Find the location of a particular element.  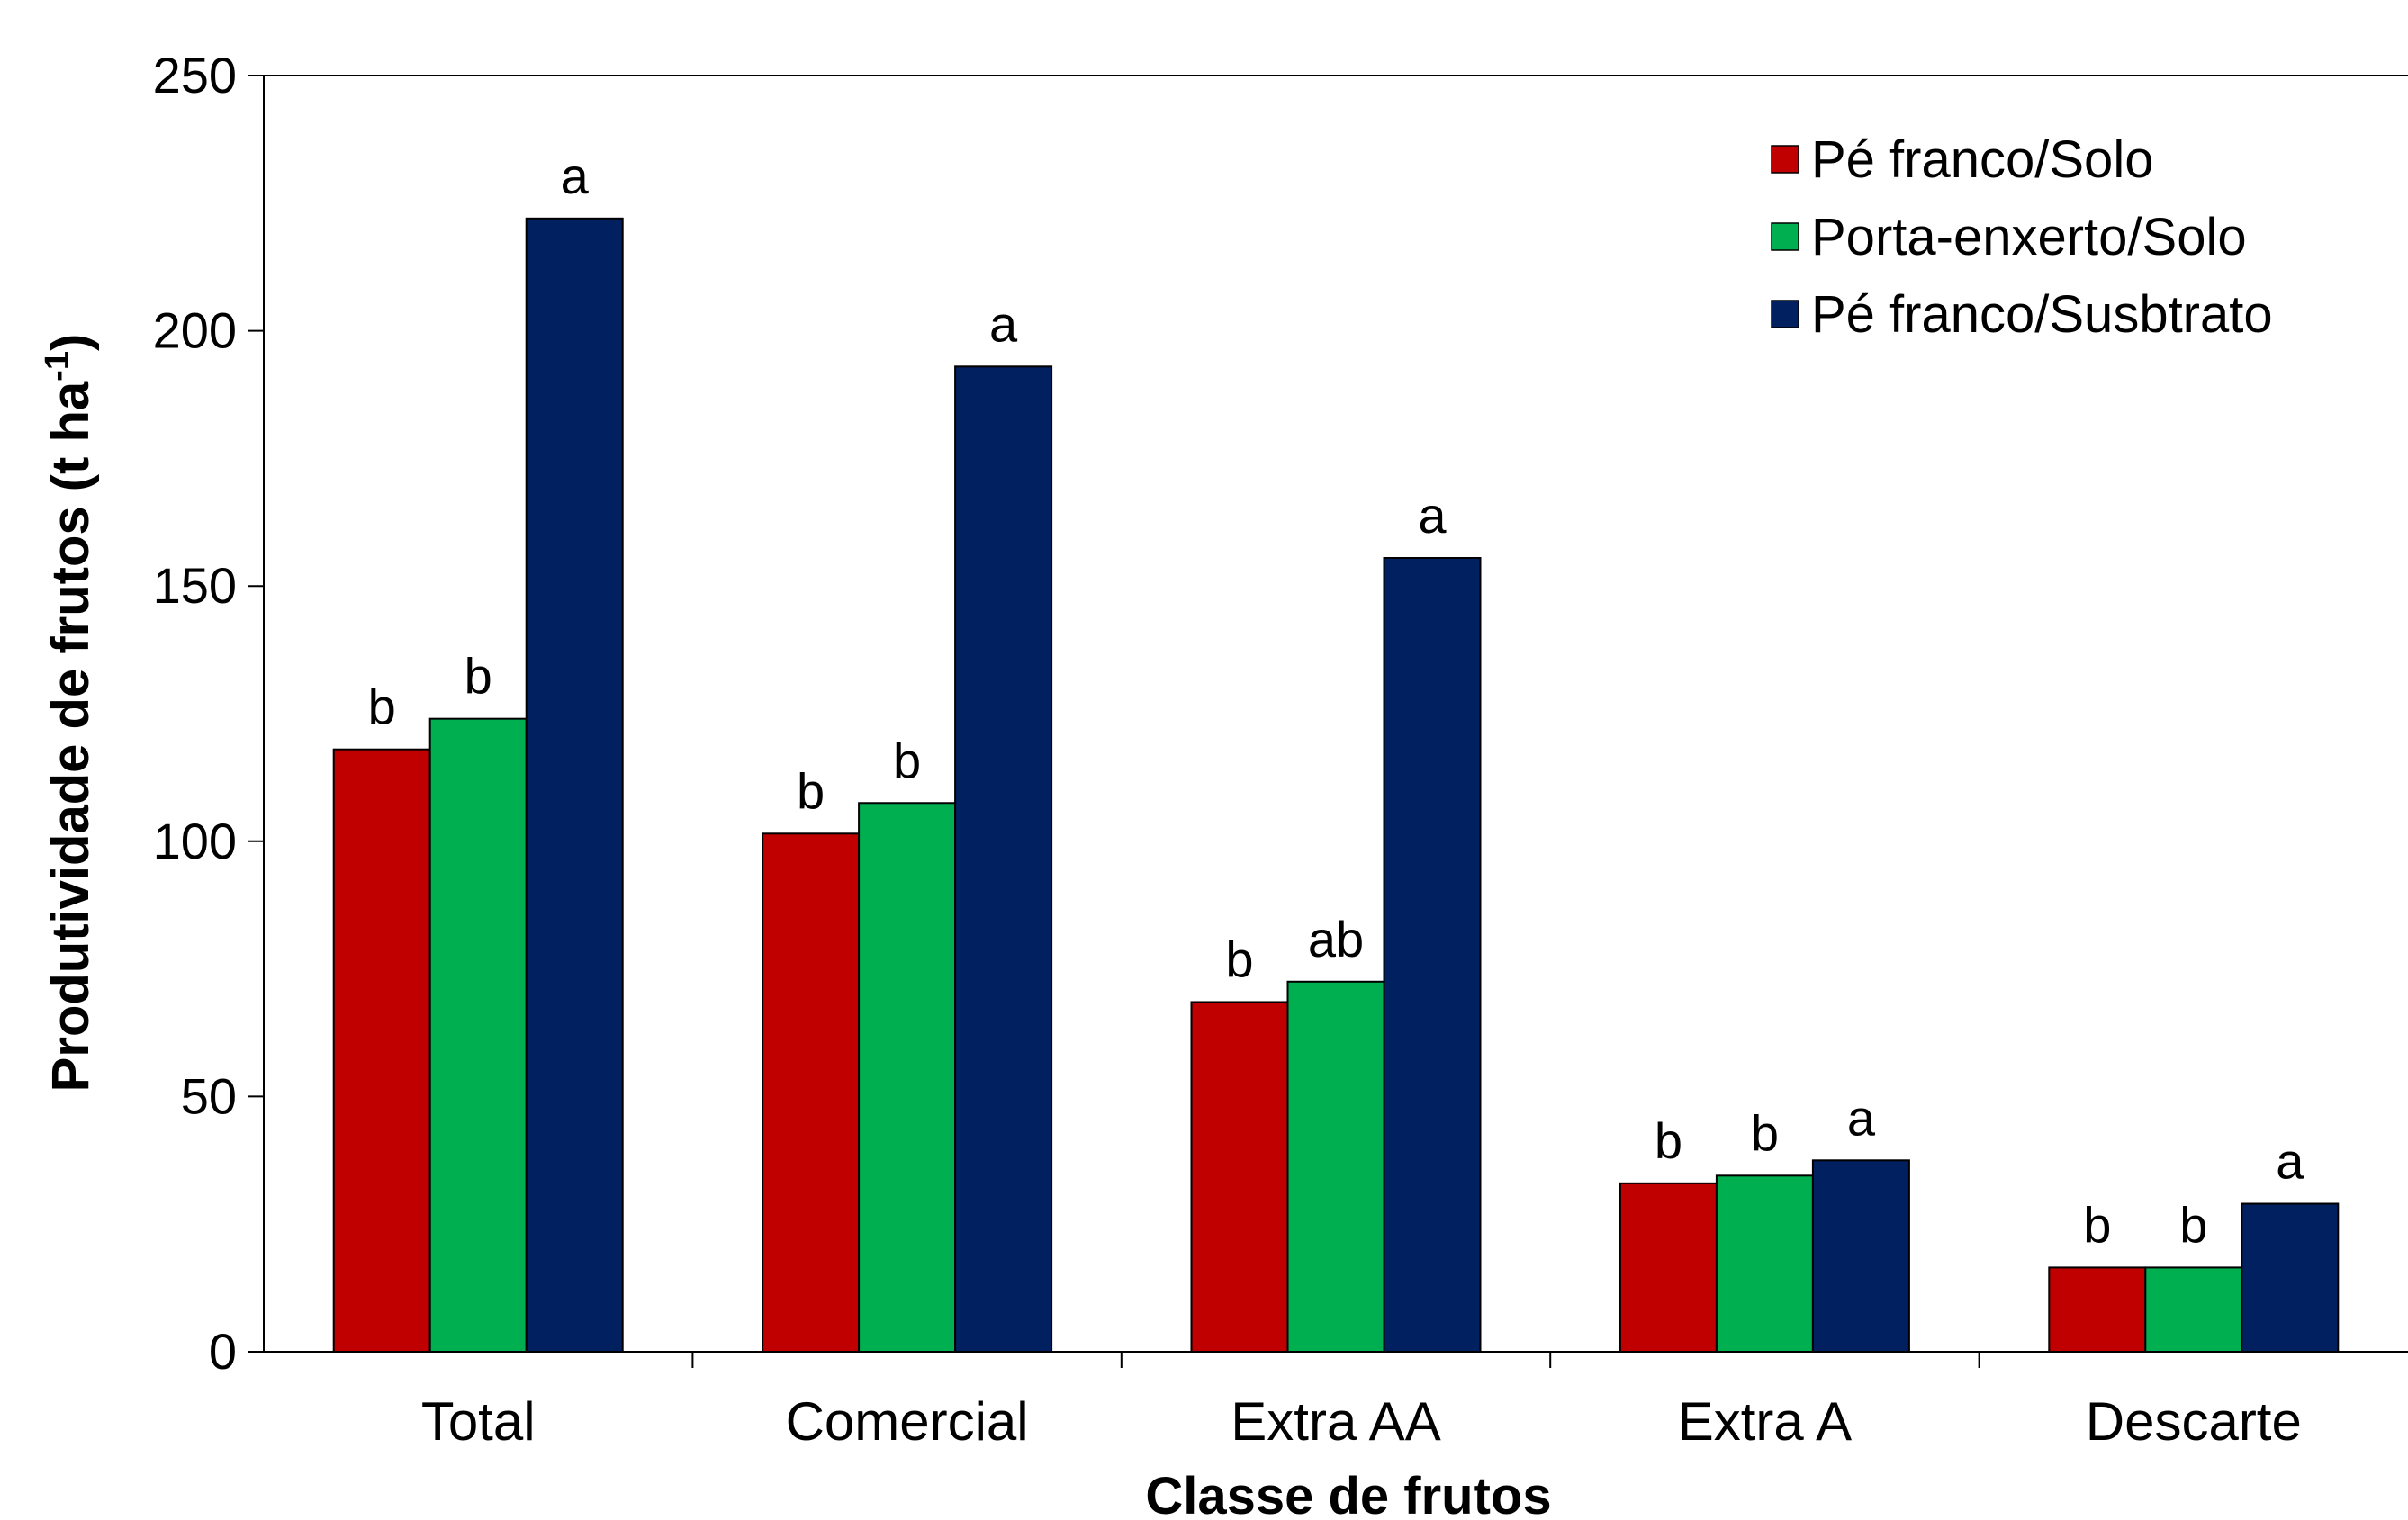

y-axis-title-main: Produtividade de frutos (t ha is located at coordinates (71, 737).